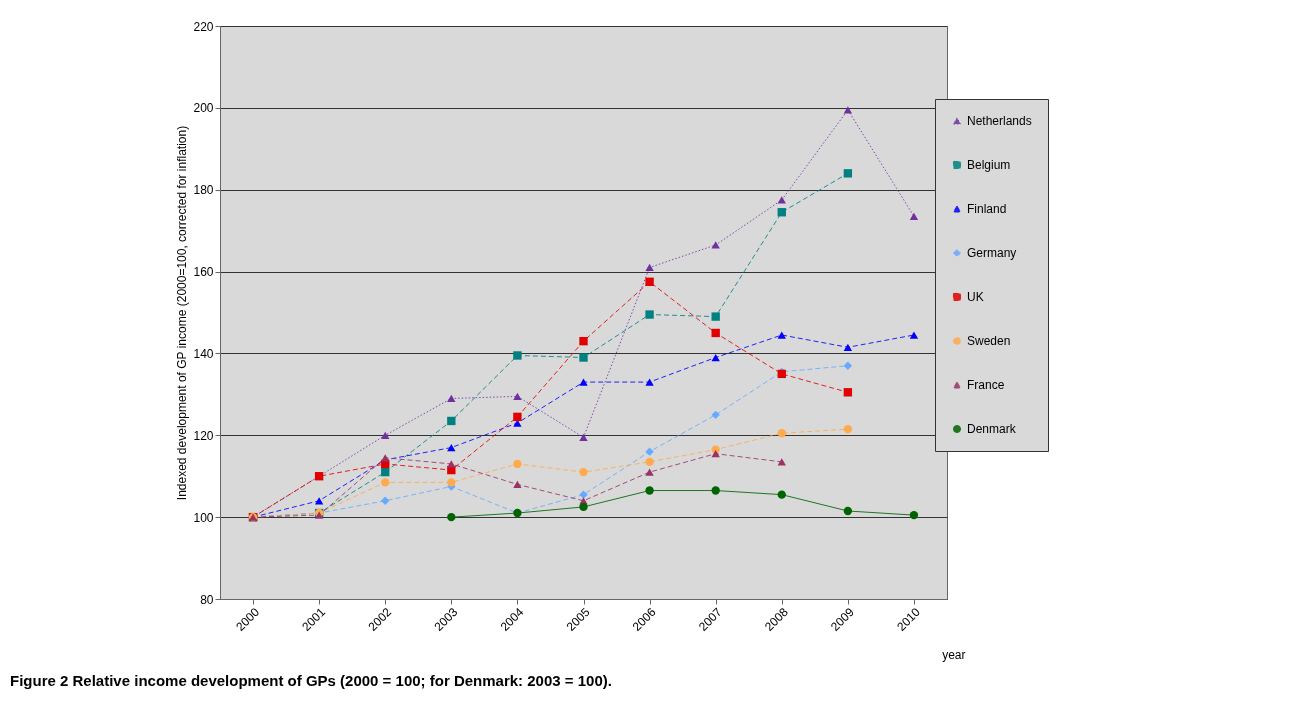 Image resolution: width=1289 pixels, height=701 pixels. Describe the element at coordinates (203, 190) in the screenshot. I see `y-tick-label: 180` at that location.